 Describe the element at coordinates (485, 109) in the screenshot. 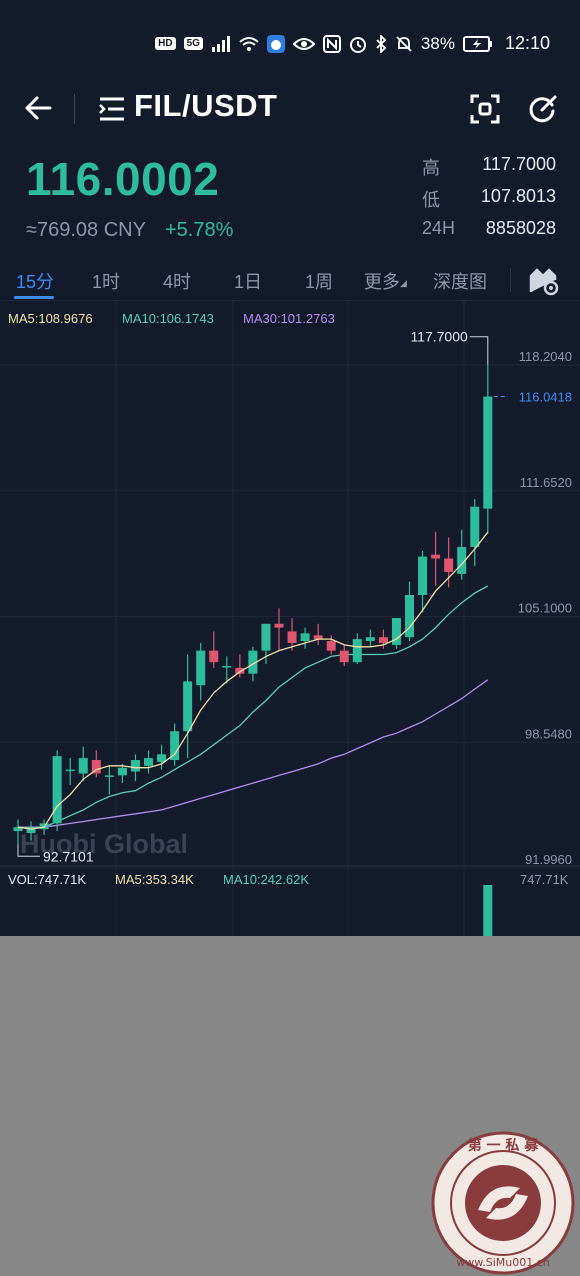

I see `fullscreen-scan-icon` at that location.